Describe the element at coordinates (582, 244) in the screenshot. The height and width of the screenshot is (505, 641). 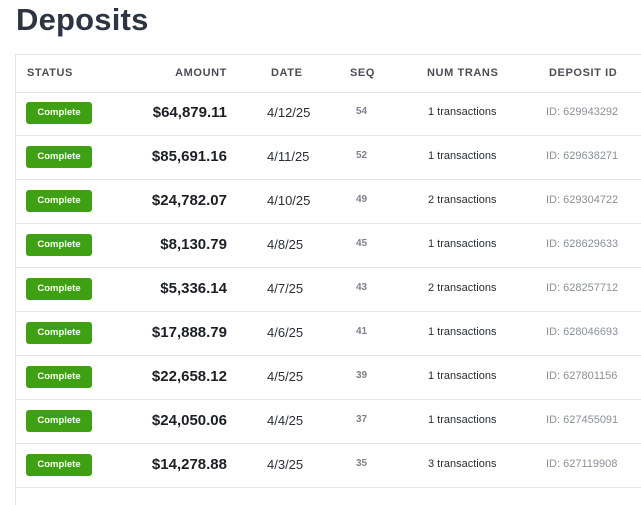
I see `deposit-id: ID: 628629633` at that location.